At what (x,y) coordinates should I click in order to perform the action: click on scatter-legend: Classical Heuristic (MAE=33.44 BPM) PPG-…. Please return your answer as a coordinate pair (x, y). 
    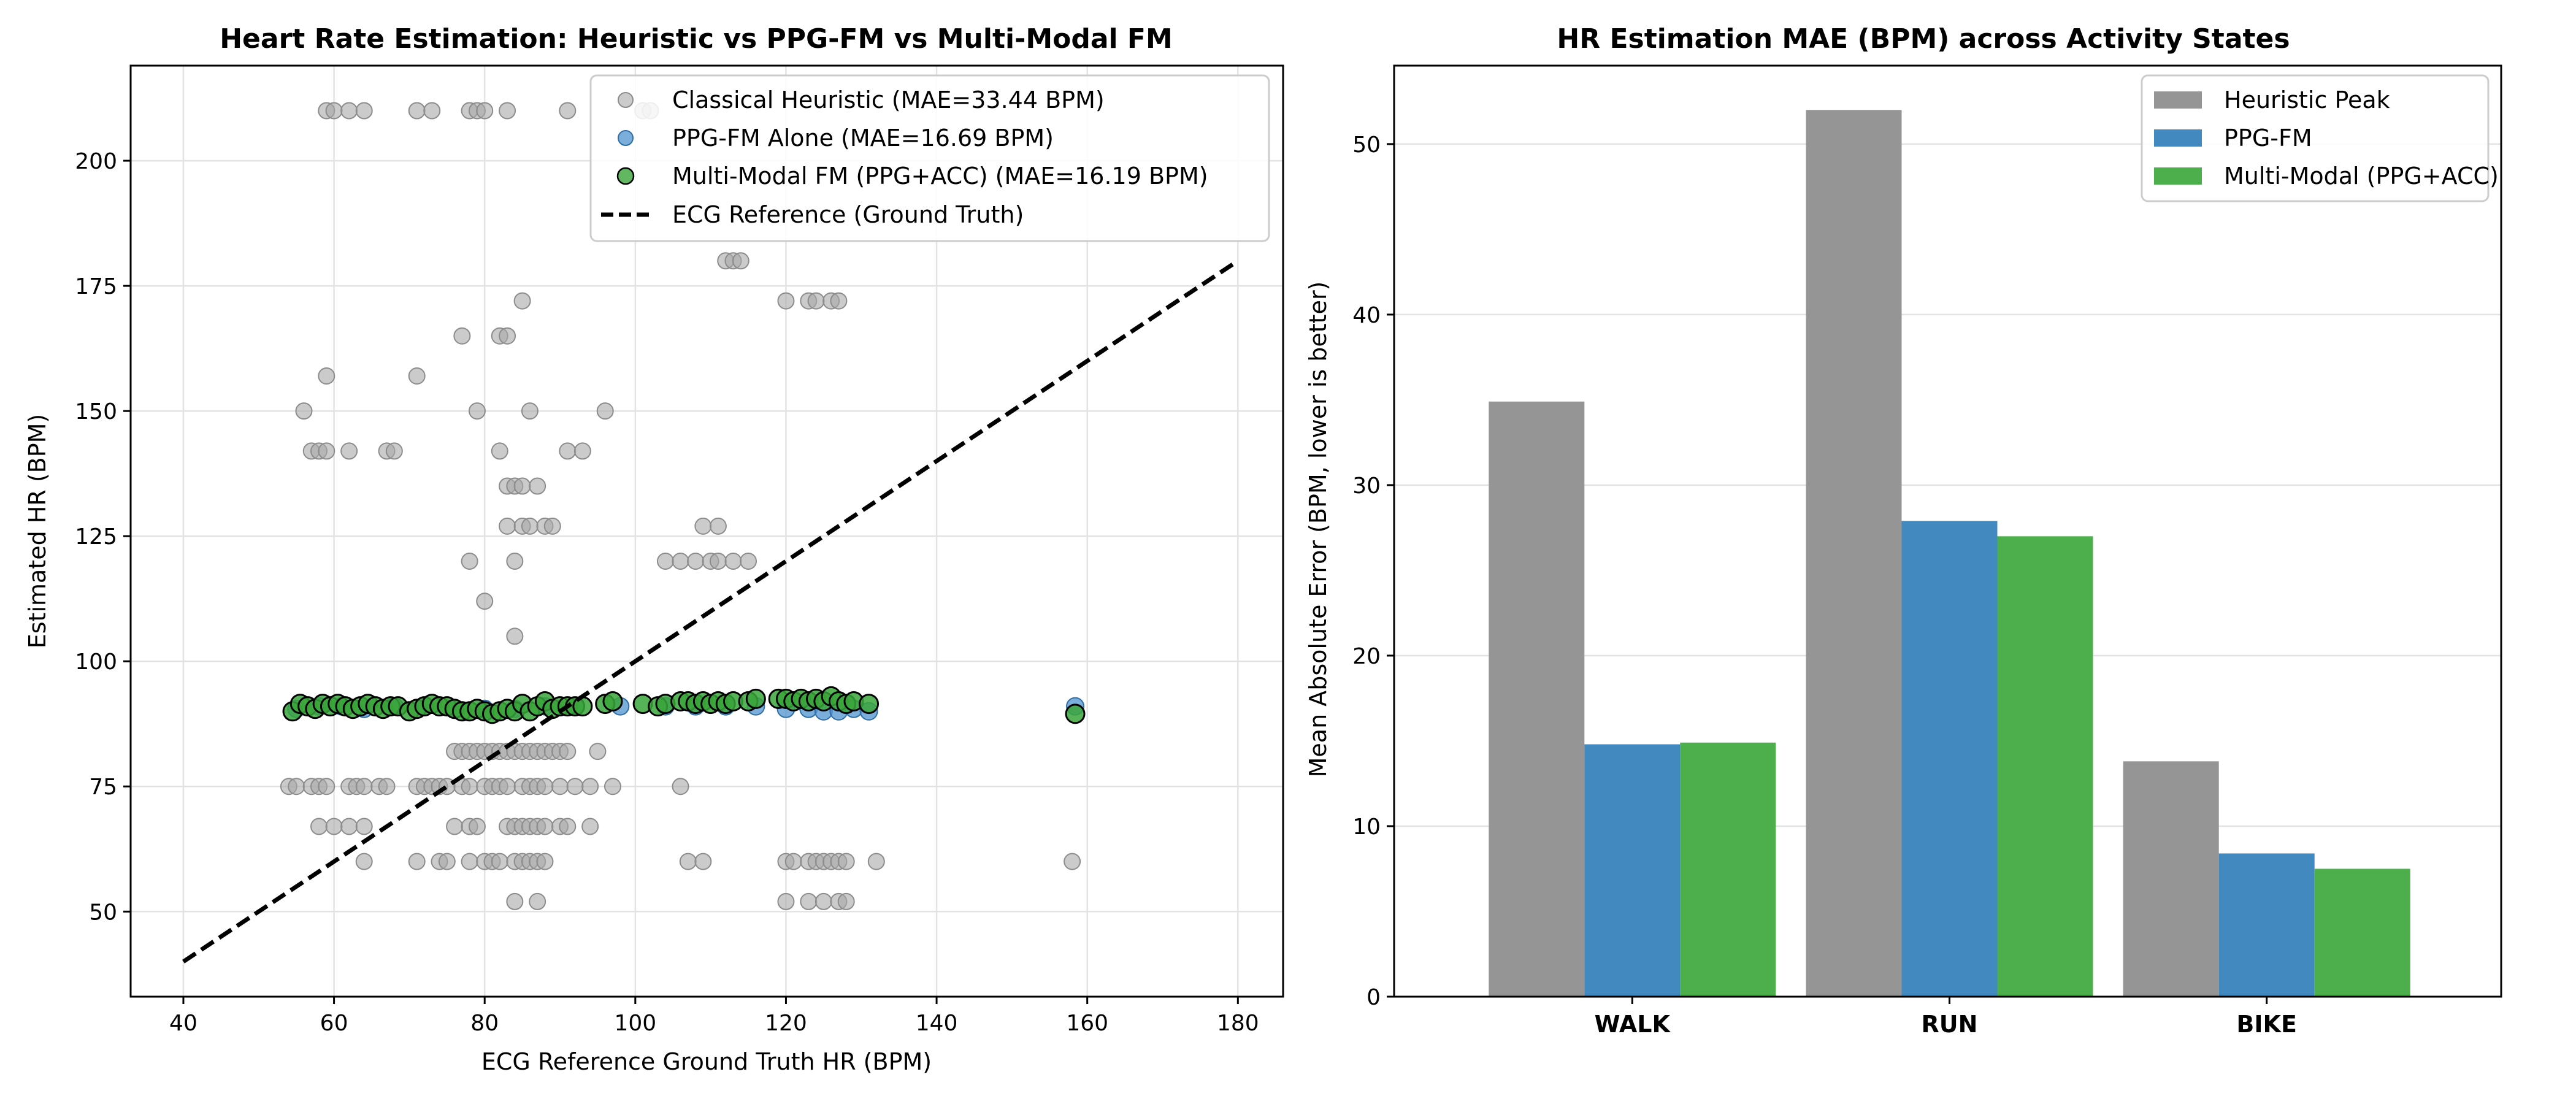
    Looking at the image, I should click on (929, 158).